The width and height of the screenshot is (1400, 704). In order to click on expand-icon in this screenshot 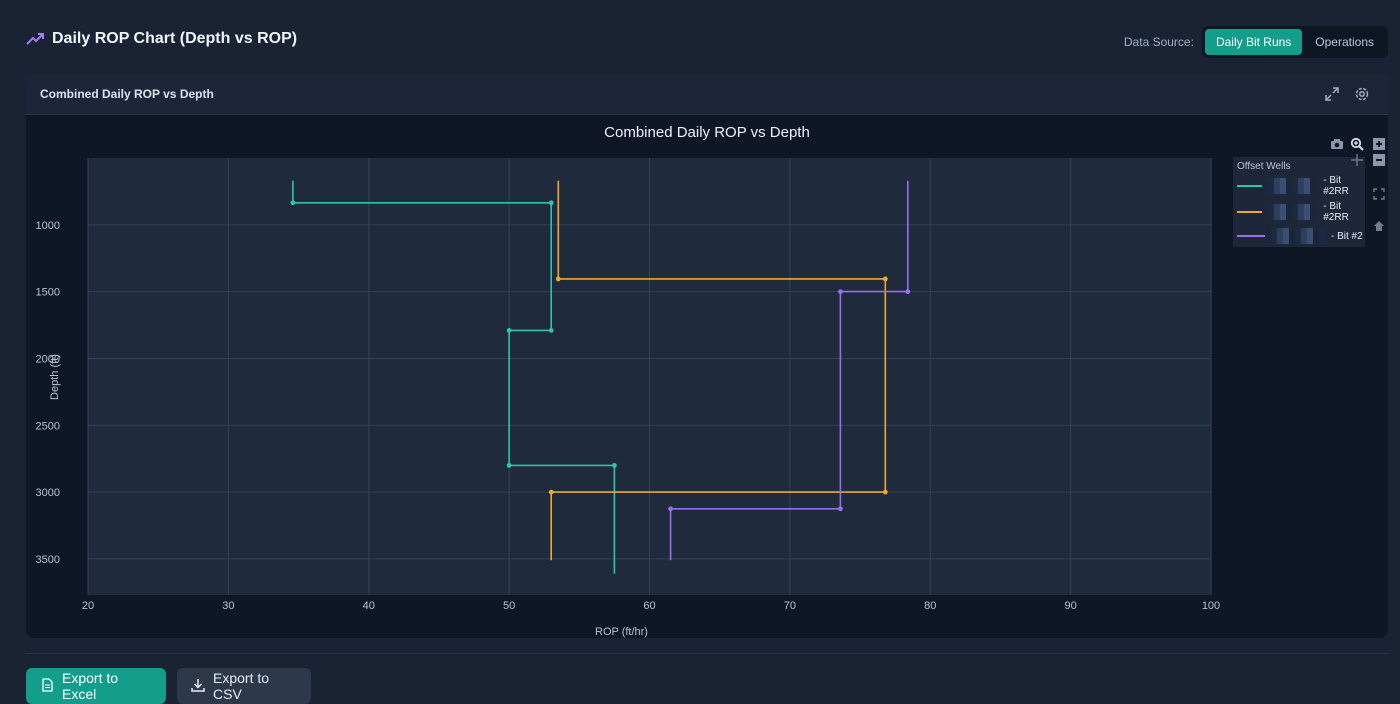, I will do `click(1332, 94)`.